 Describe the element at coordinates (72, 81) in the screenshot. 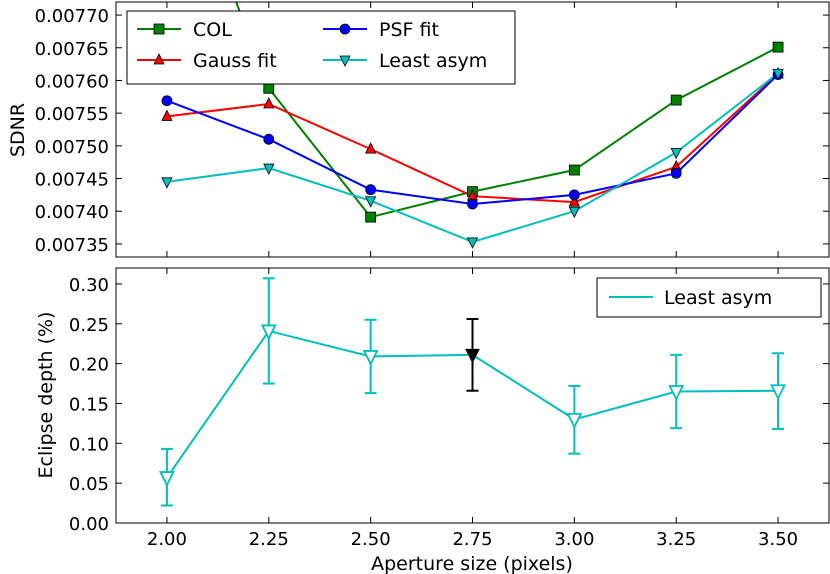

I see `sdnr-y-tick-label: 0.00760` at that location.